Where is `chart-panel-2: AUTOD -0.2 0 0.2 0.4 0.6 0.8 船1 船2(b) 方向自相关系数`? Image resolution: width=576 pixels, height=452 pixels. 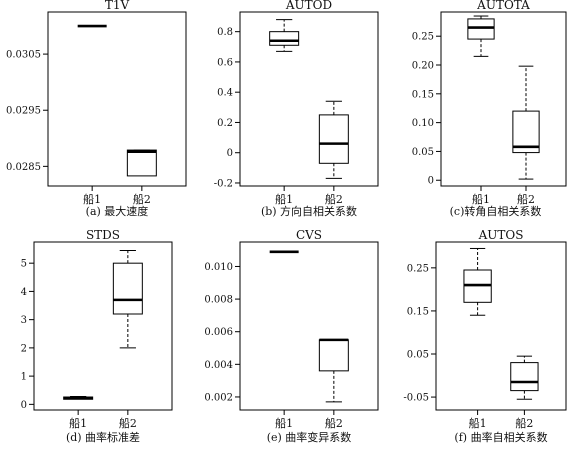 chart-panel-2: AUTOD -0.2 0 0.2 0.4 0.6 0.8 船1 船2(b) 方向自相关系数 is located at coordinates (296, 109).